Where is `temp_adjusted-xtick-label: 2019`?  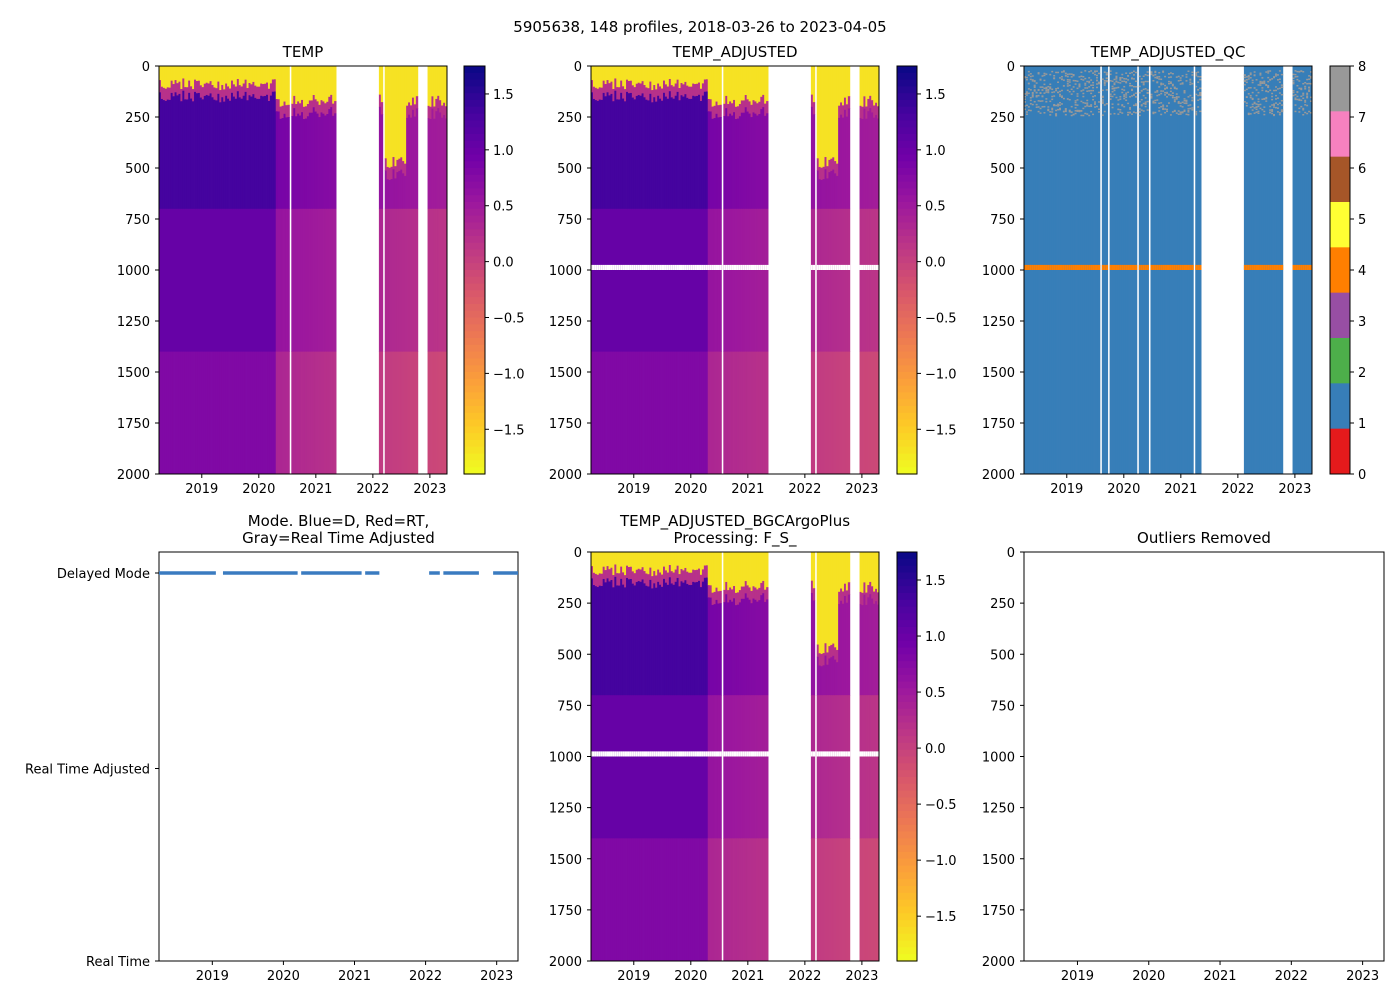 temp_adjusted-xtick-label: 2019 is located at coordinates (633, 489).